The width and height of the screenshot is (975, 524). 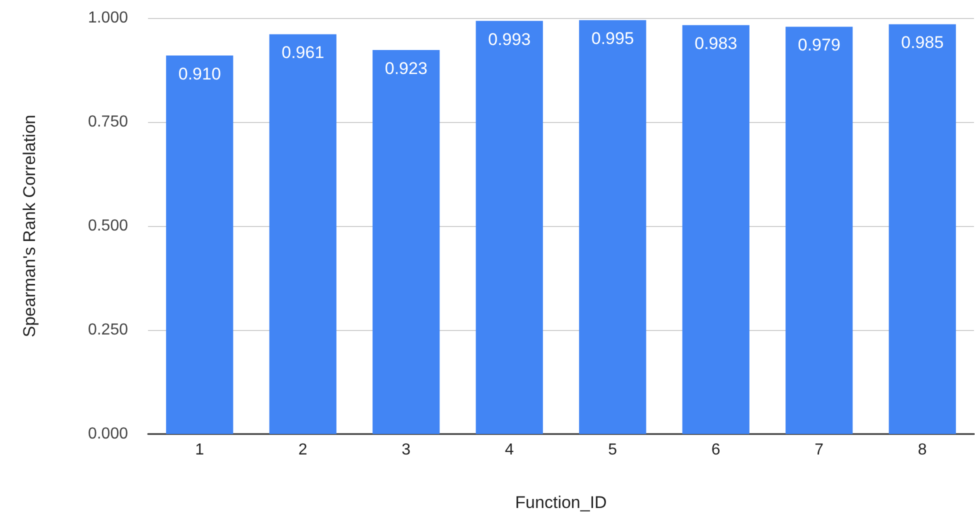 What do you see at coordinates (715, 450) in the screenshot?
I see `x-tick-label: 6` at bounding box center [715, 450].